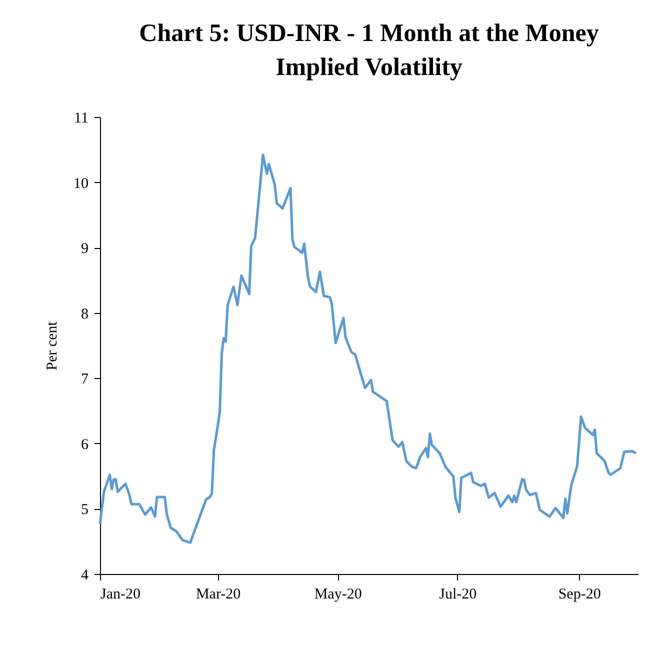  I want to click on x-tick-label: May-20, so click(338, 594).